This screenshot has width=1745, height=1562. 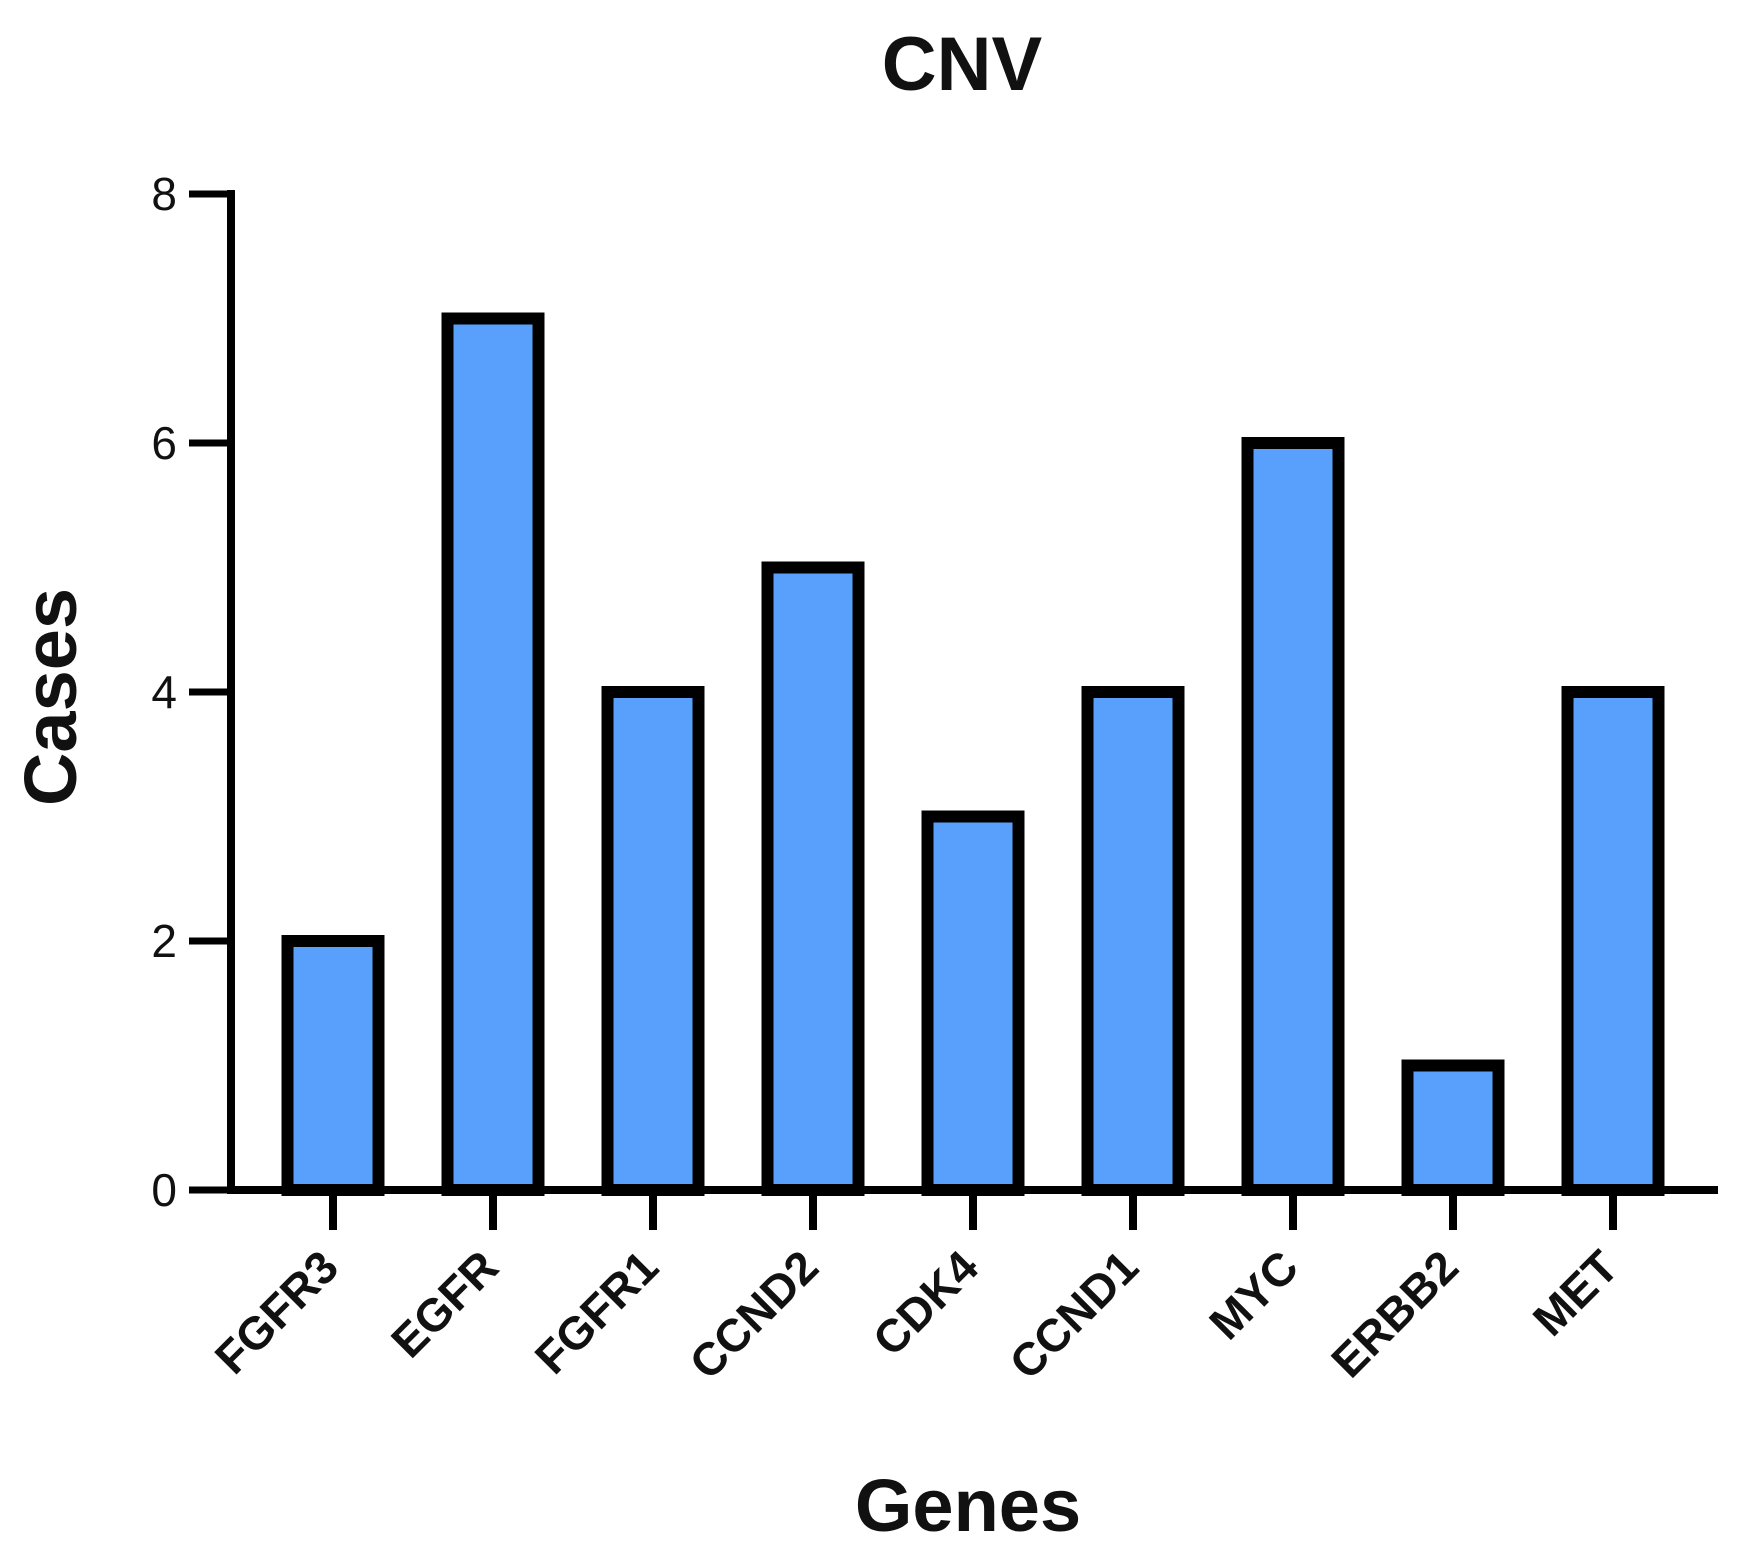 What do you see at coordinates (1394, 1313) in the screenshot?
I see `x-tick-label: ERBB2` at bounding box center [1394, 1313].